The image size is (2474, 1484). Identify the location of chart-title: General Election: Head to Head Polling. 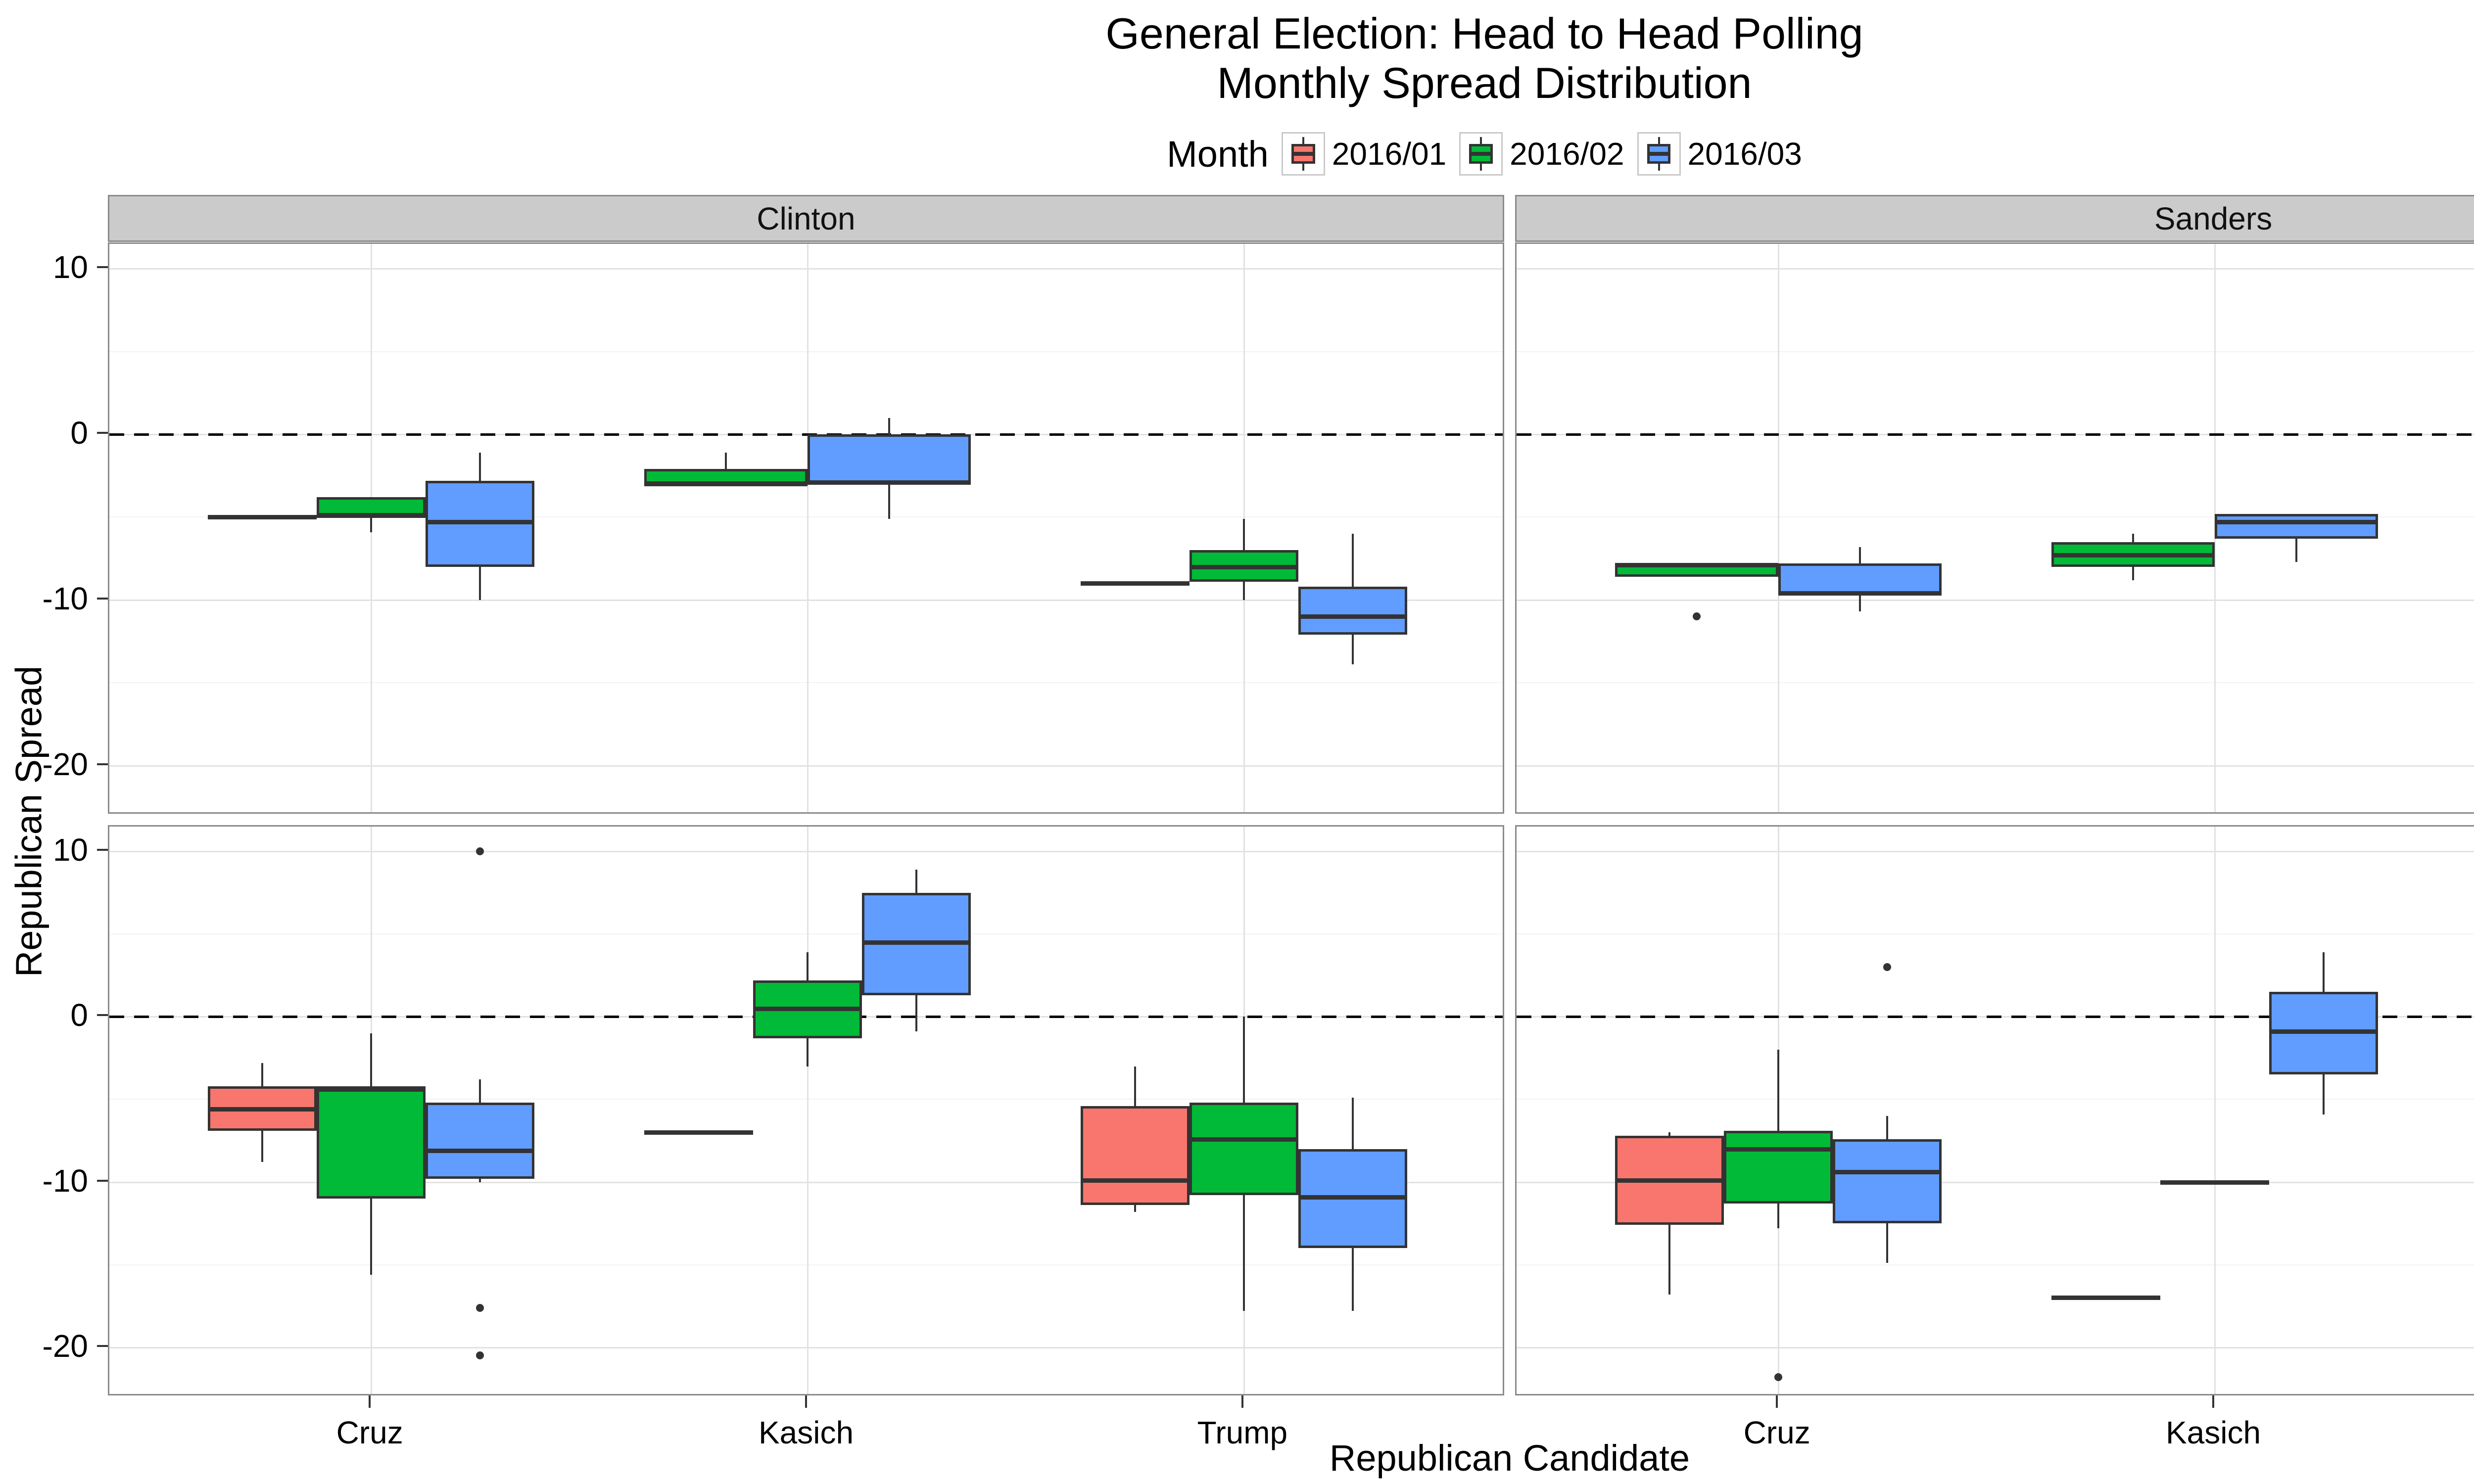
(1484, 33).